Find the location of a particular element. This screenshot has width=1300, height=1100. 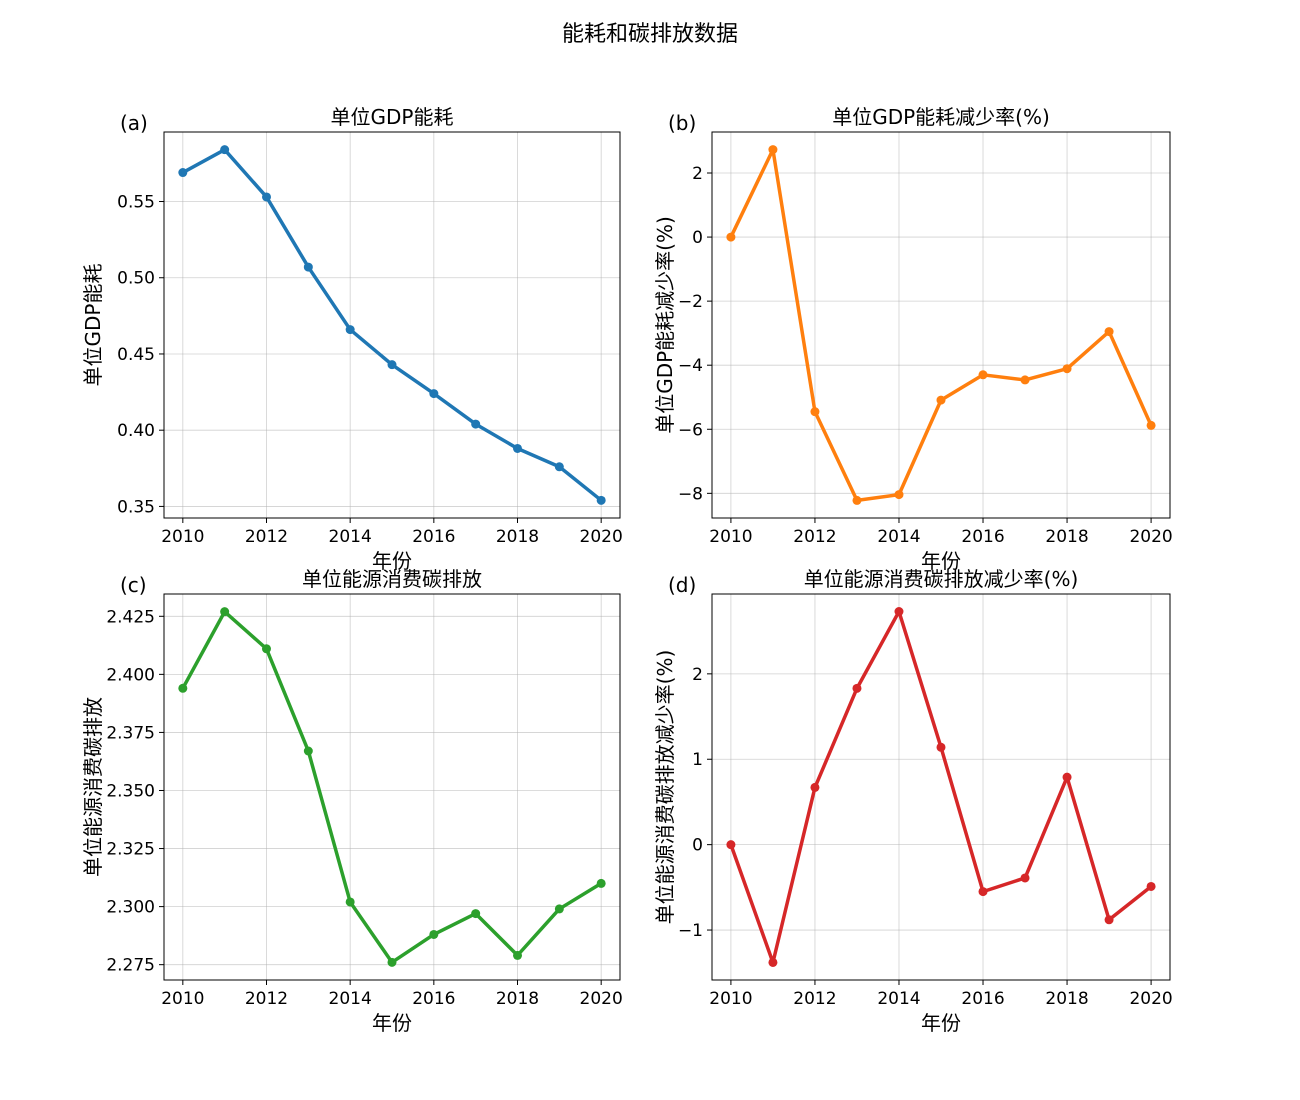

y-axis-label: 单位GDP能耗 is located at coordinates (93, 325).